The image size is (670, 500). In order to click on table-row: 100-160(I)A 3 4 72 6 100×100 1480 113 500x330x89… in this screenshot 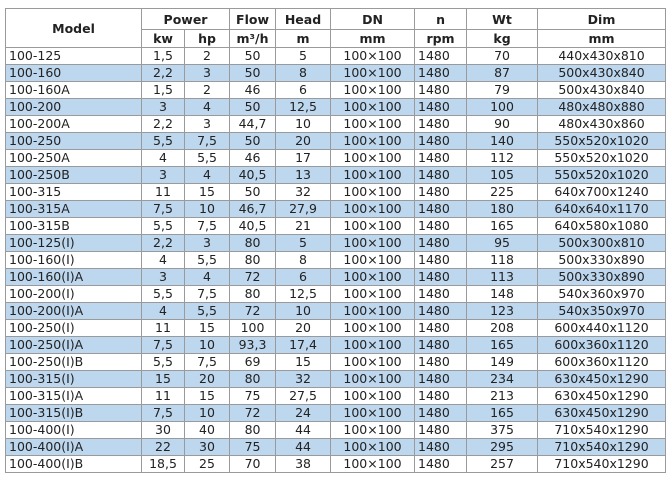, I will do `click(336, 277)`.